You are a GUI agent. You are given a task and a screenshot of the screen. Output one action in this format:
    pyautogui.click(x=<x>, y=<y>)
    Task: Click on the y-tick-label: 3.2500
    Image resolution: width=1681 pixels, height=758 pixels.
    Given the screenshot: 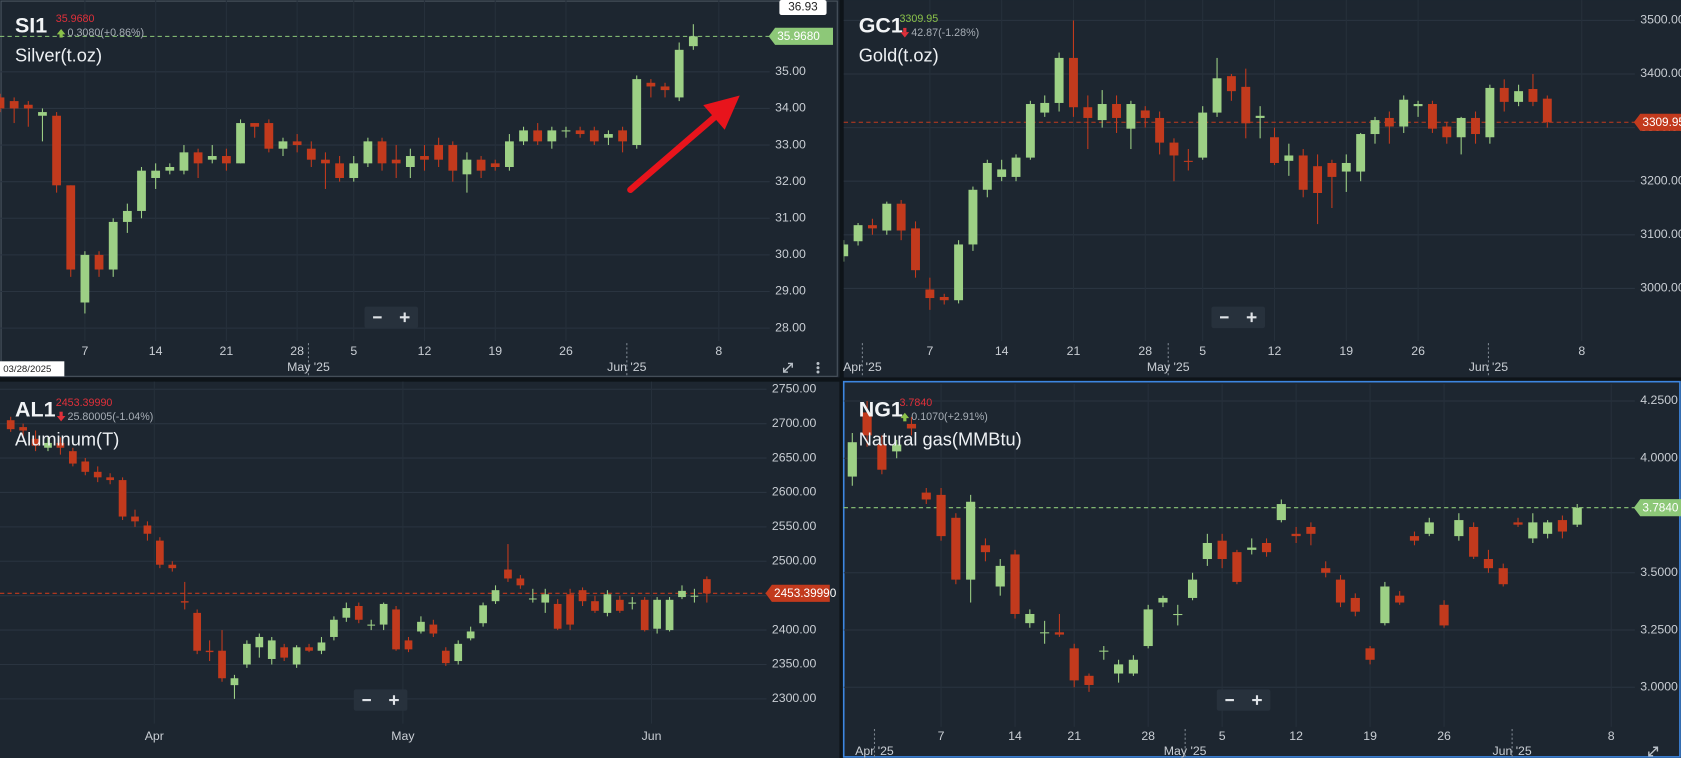 What is the action you would take?
    pyautogui.click(x=1659, y=629)
    